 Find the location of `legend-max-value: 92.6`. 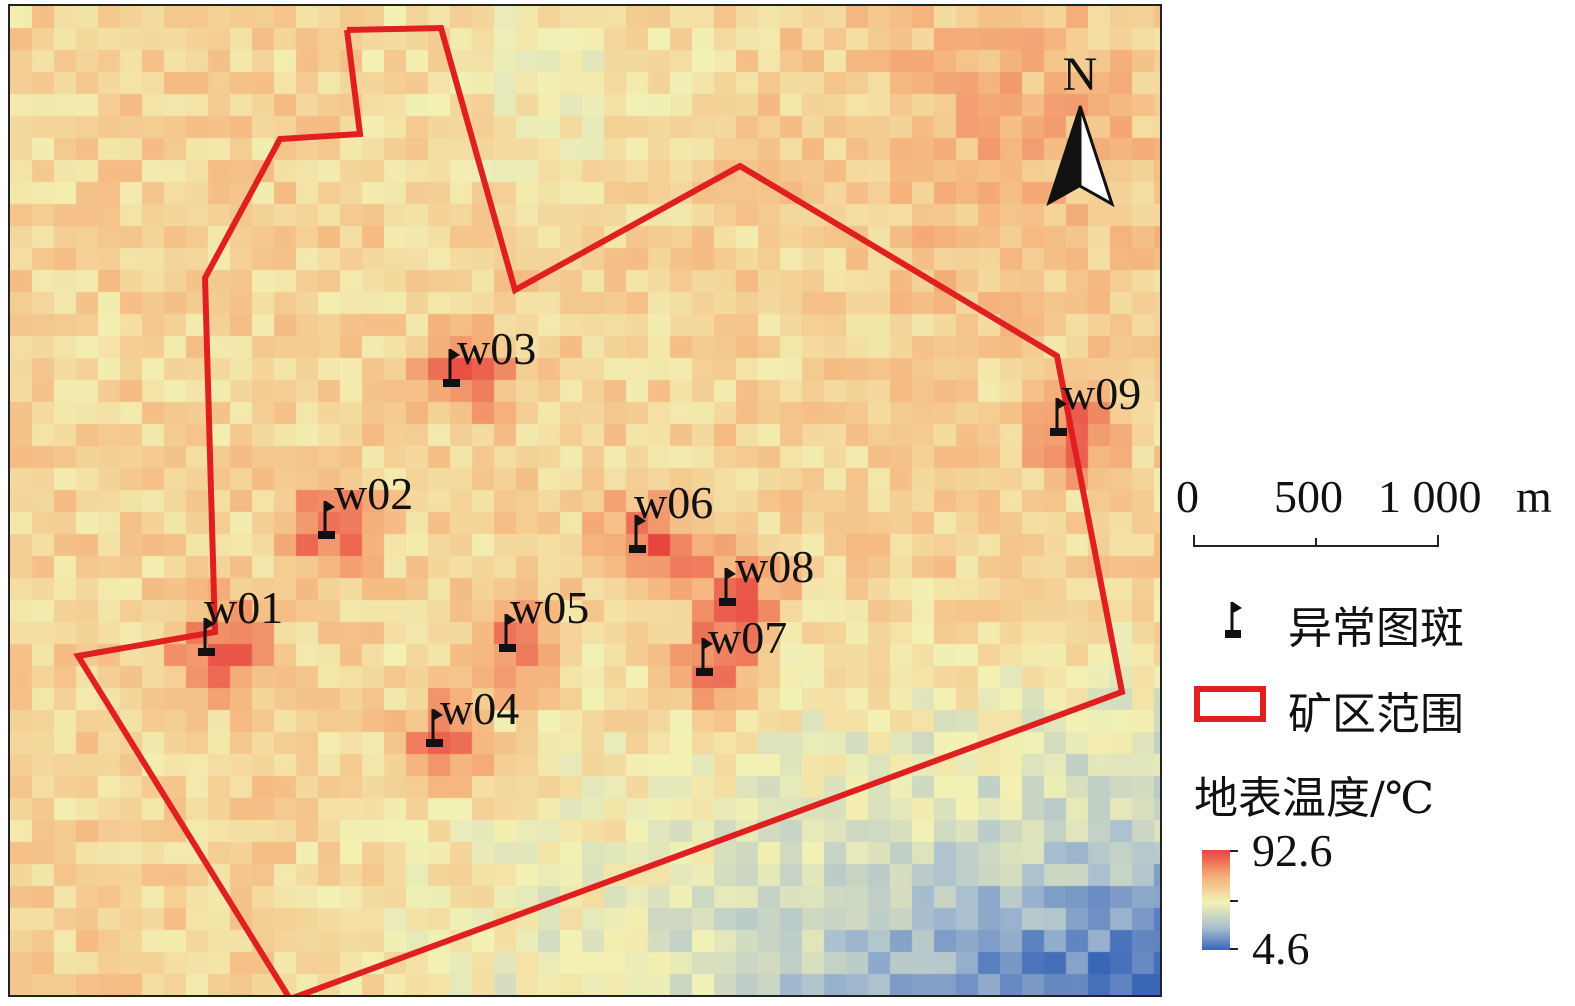

legend-max-value: 92.6 is located at coordinates (1292, 850).